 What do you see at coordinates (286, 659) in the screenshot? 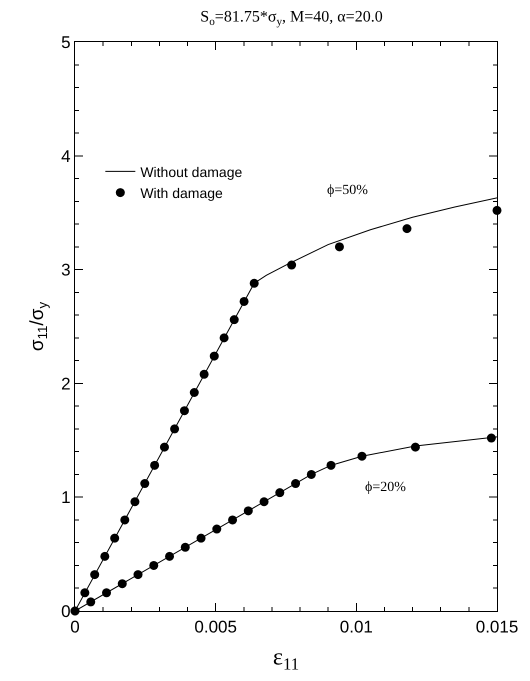
I see `x-axis-title: ε$_{11}$` at bounding box center [286, 659].